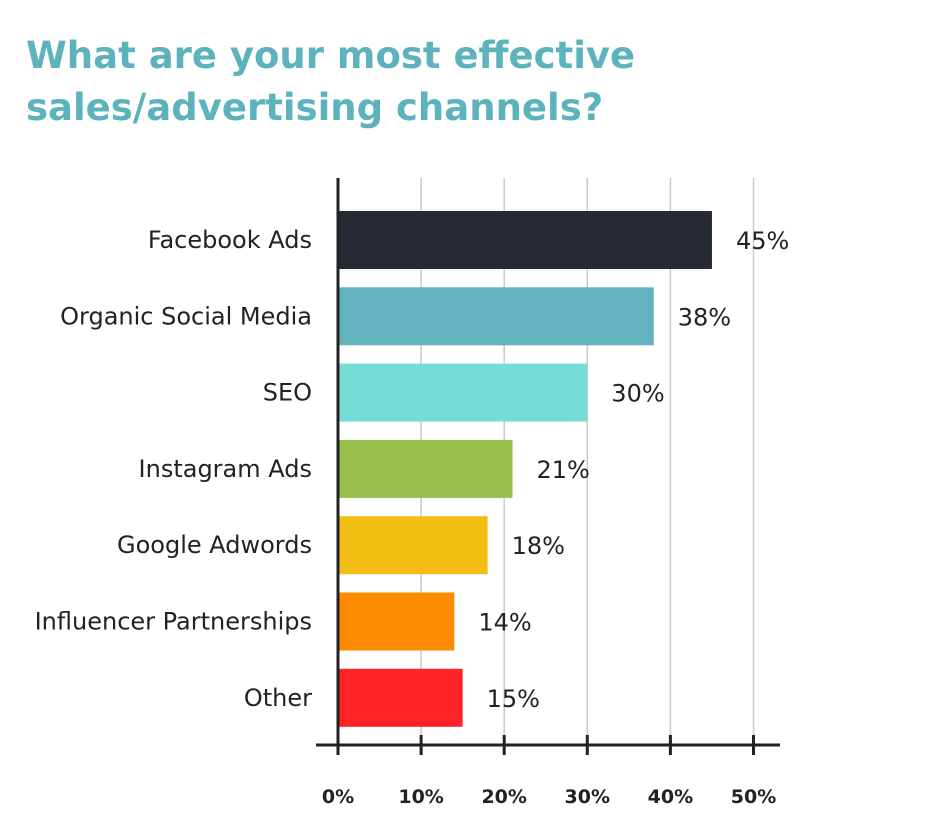 The image size is (938, 823). What do you see at coordinates (504, 623) in the screenshot?
I see `value-label: 14%` at bounding box center [504, 623].